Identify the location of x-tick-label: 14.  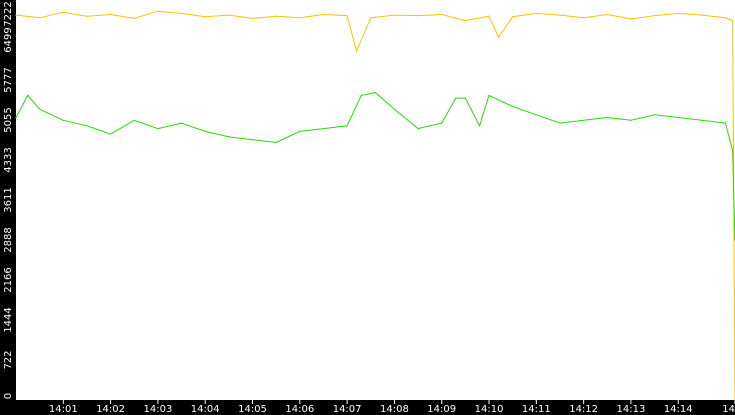
(728, 409).